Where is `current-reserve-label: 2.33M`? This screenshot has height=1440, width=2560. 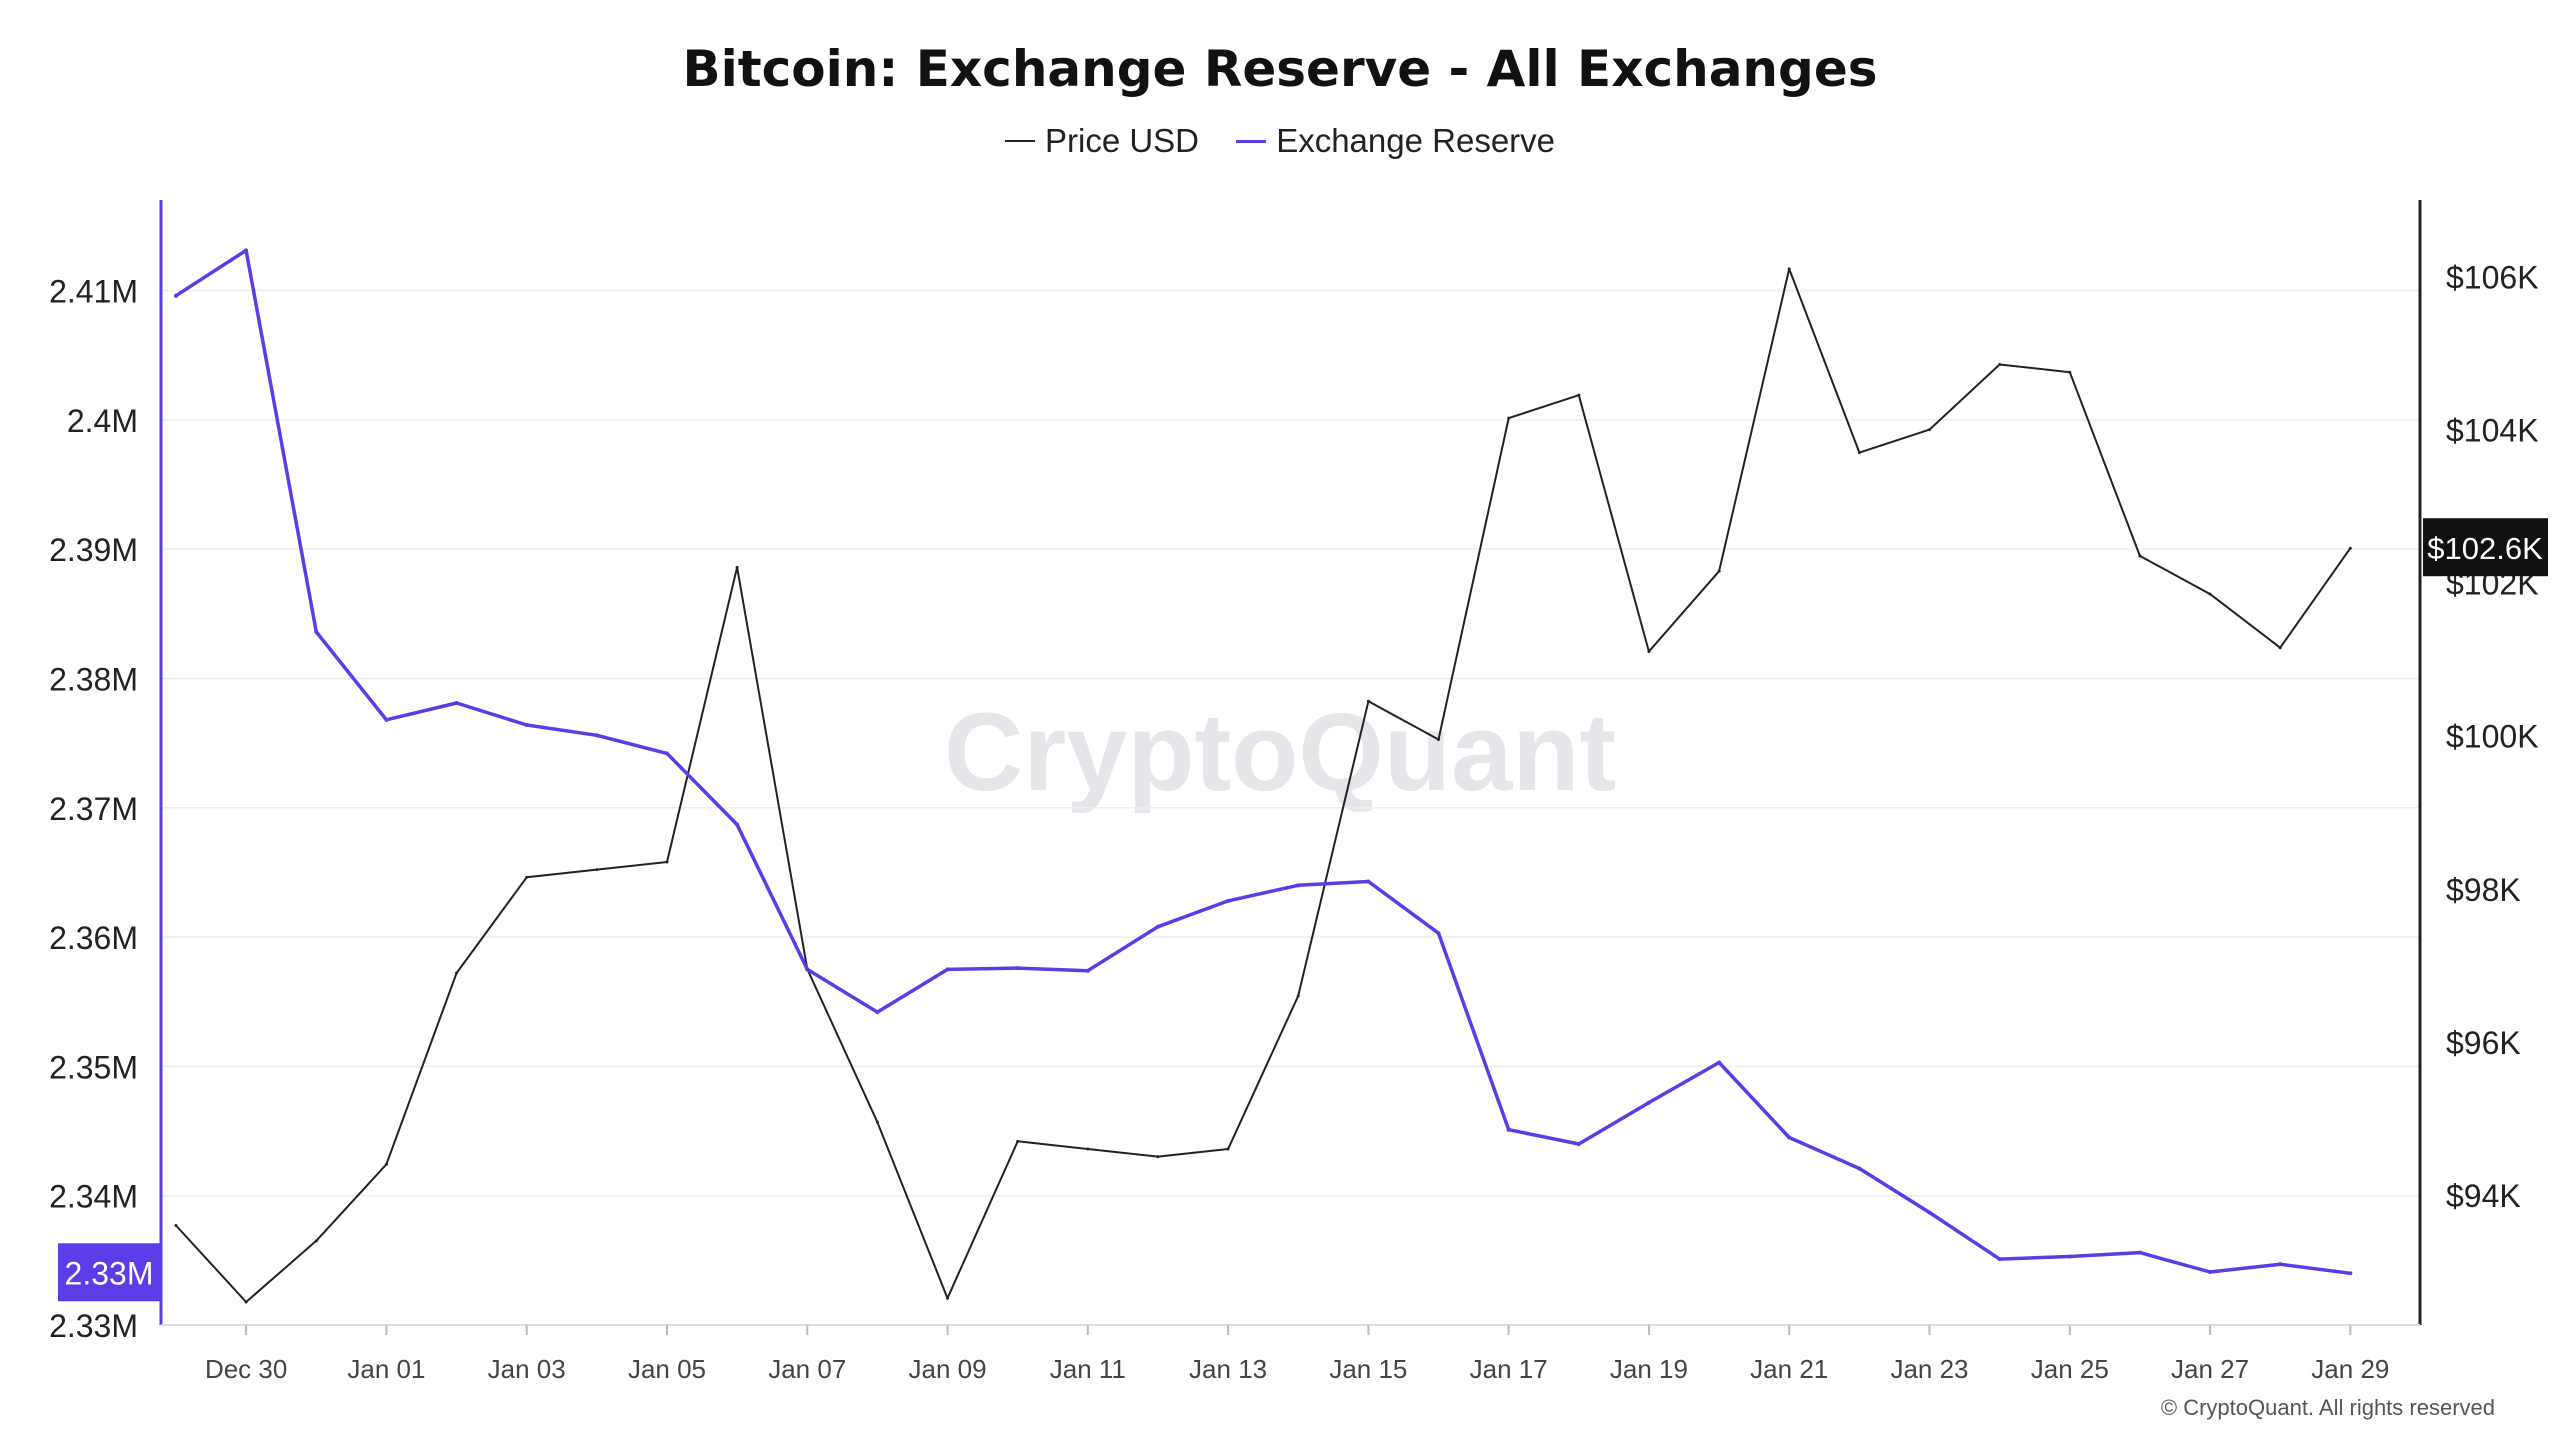
current-reserve-label: 2.33M is located at coordinates (109, 1273).